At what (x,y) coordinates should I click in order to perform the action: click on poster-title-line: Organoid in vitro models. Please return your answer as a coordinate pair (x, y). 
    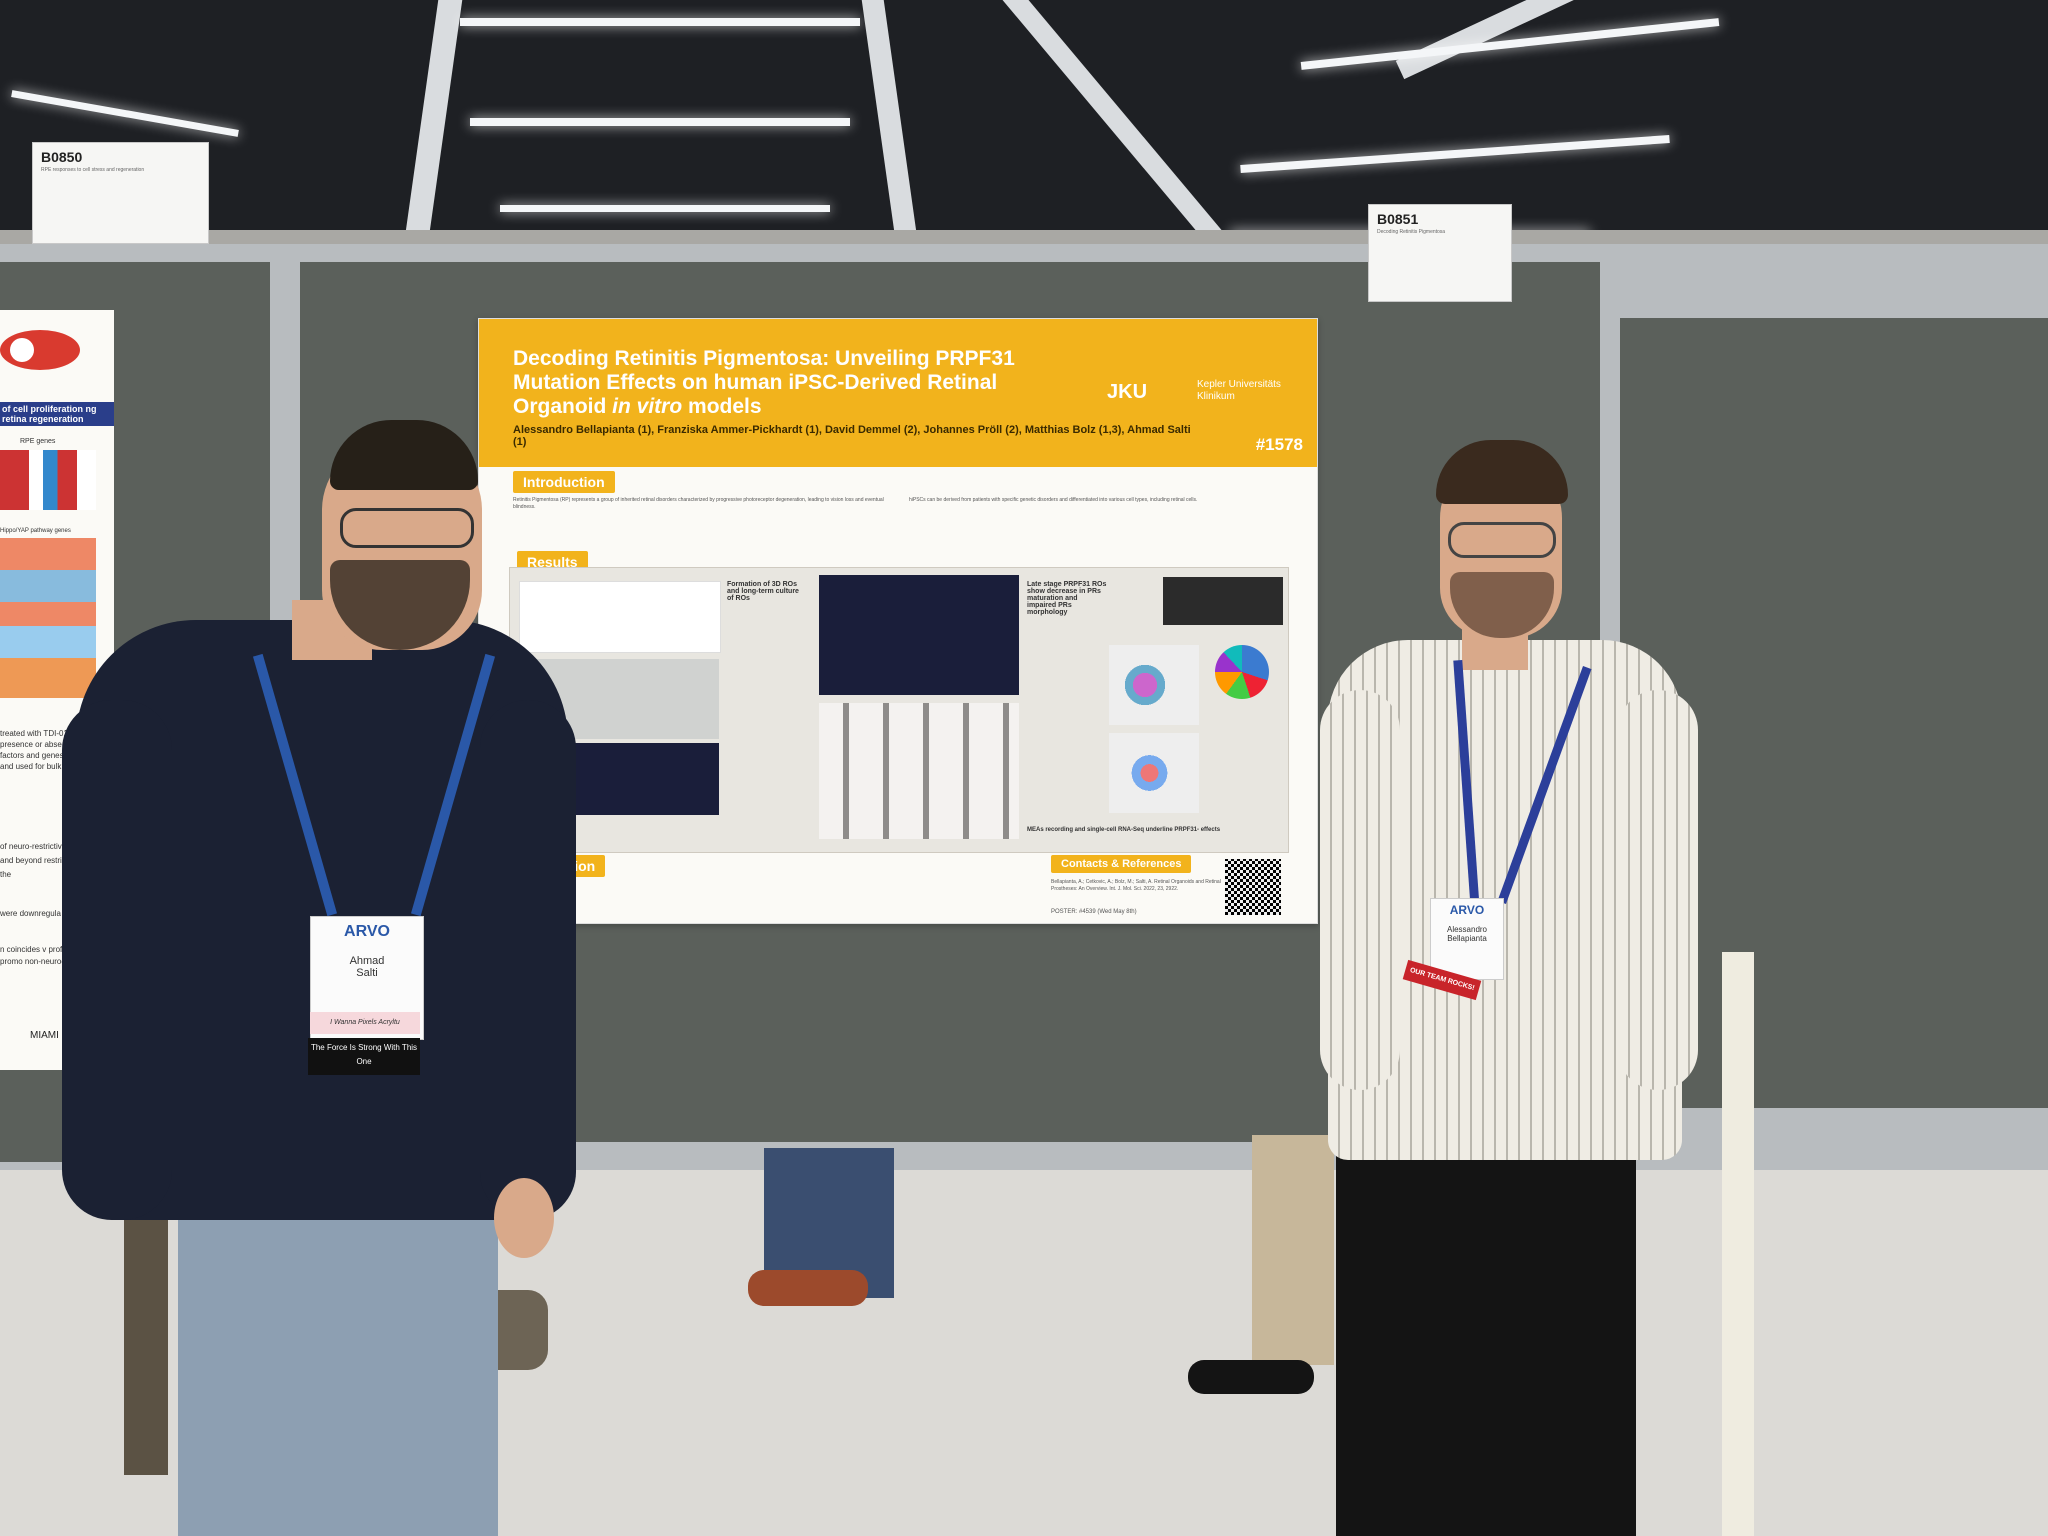
    Looking at the image, I should click on (793, 407).